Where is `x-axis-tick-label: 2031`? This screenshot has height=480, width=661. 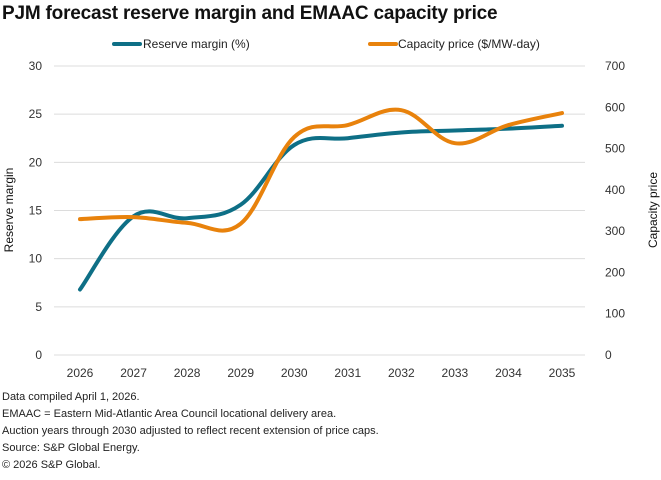 x-axis-tick-label: 2031 is located at coordinates (347, 373).